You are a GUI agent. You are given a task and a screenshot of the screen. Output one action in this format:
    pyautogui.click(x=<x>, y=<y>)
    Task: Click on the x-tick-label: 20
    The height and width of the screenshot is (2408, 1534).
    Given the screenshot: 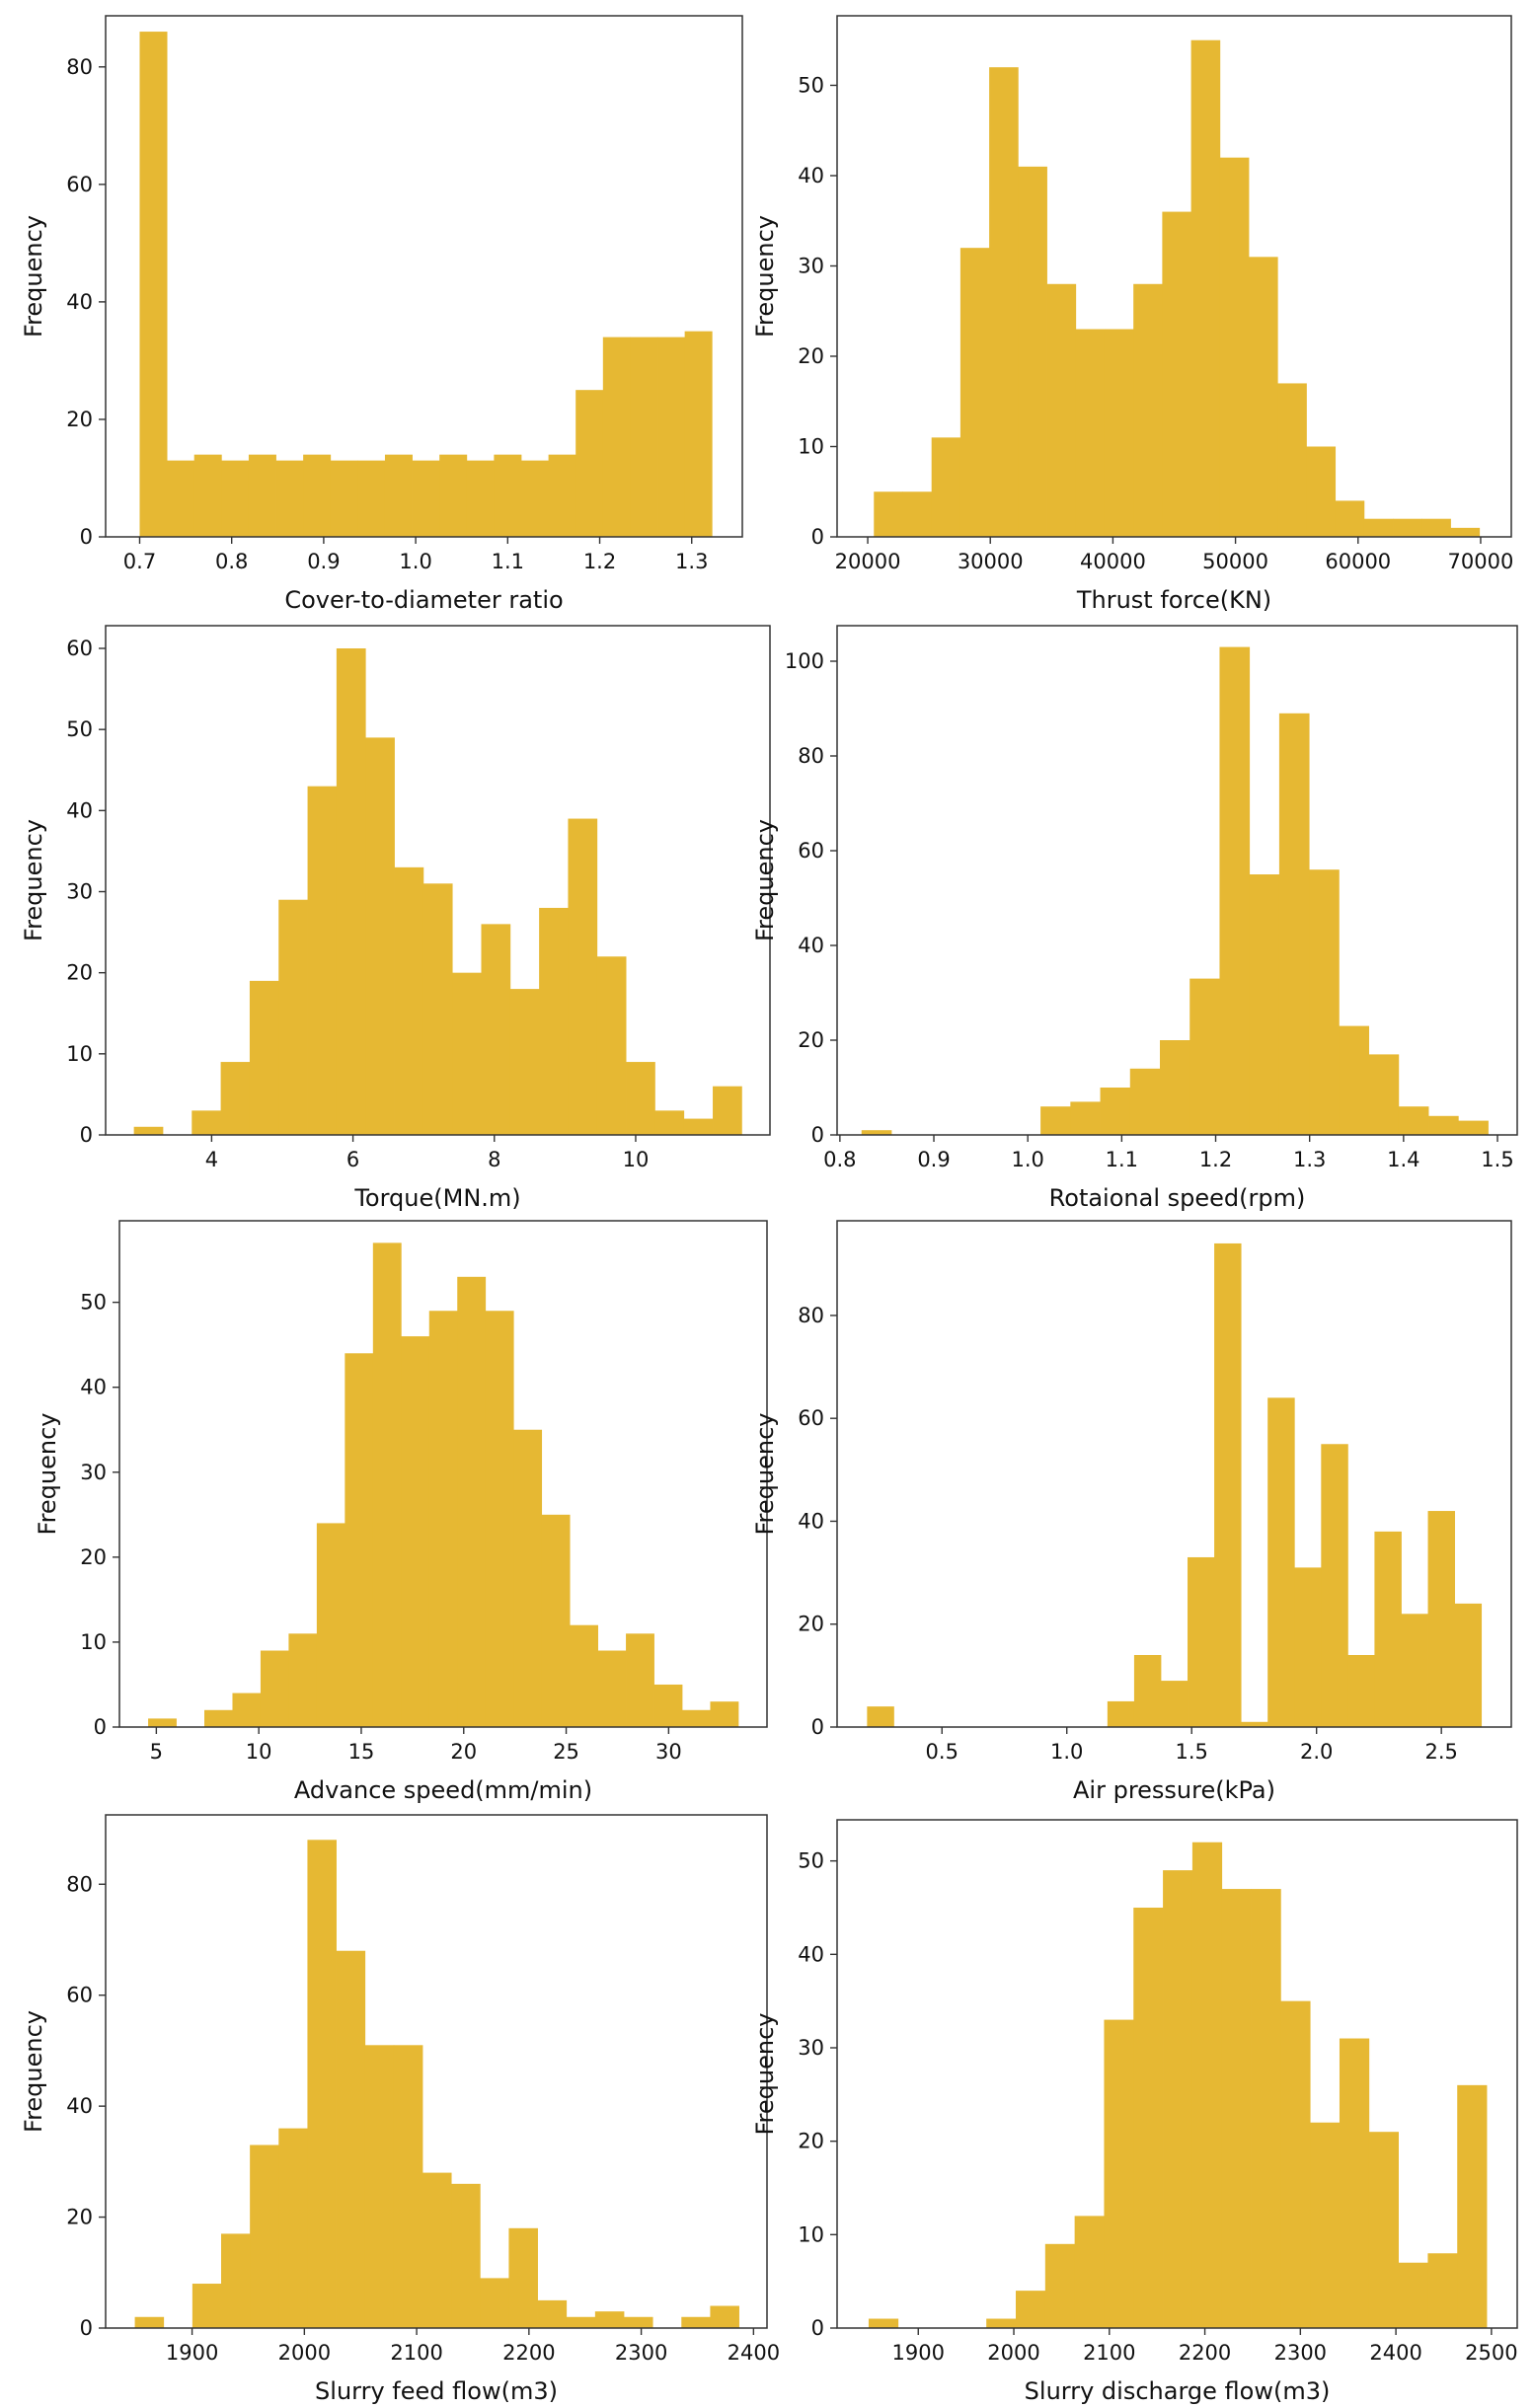 What is the action you would take?
    pyautogui.click(x=463, y=1752)
    